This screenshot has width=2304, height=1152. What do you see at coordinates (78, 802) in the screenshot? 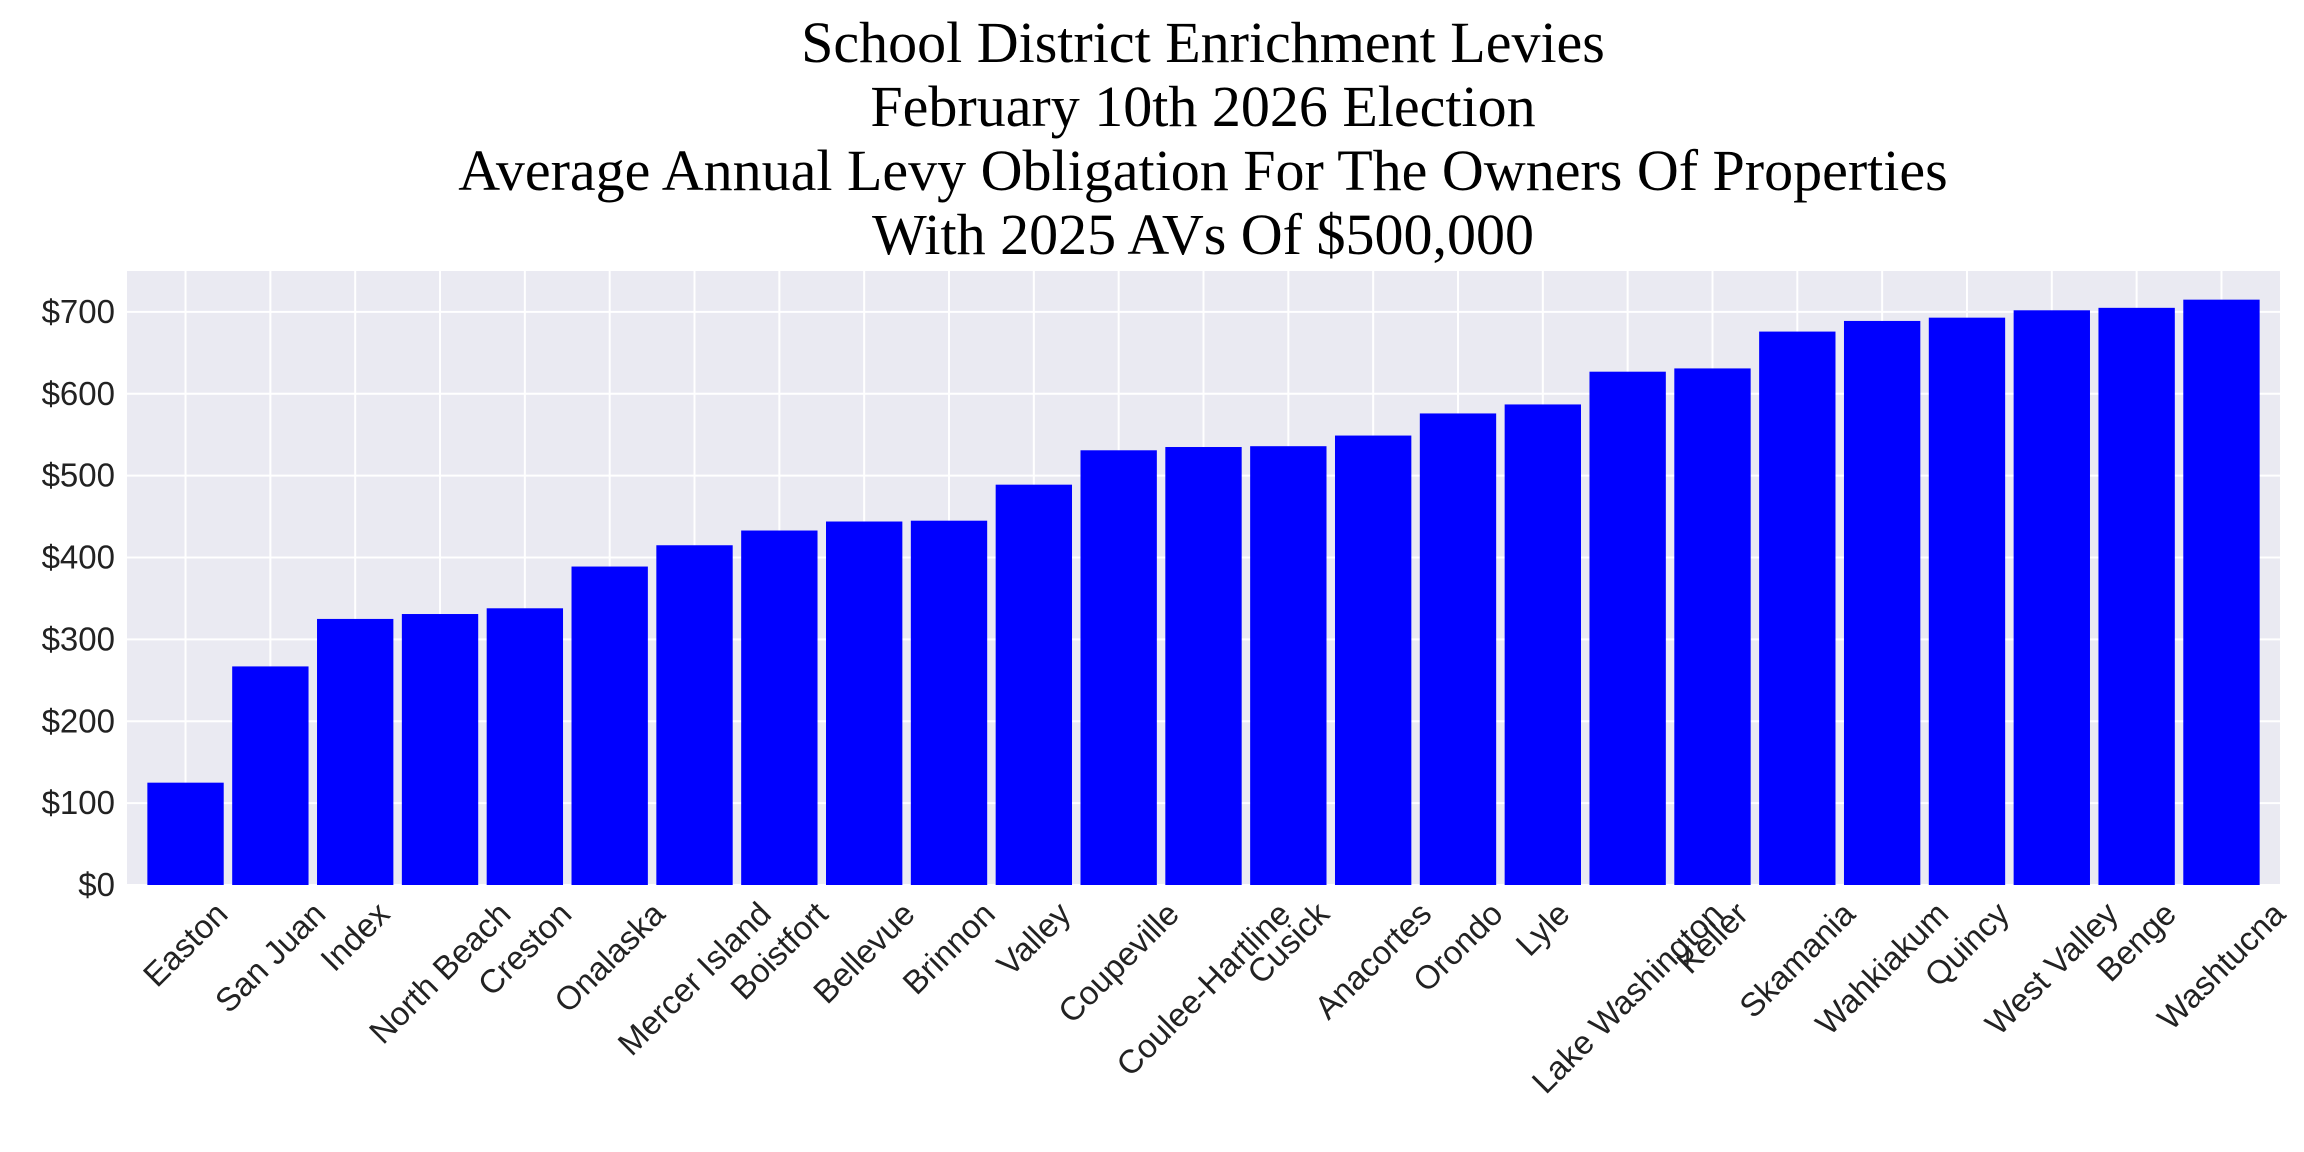
I see `y-tick-label: $100` at bounding box center [78, 802].